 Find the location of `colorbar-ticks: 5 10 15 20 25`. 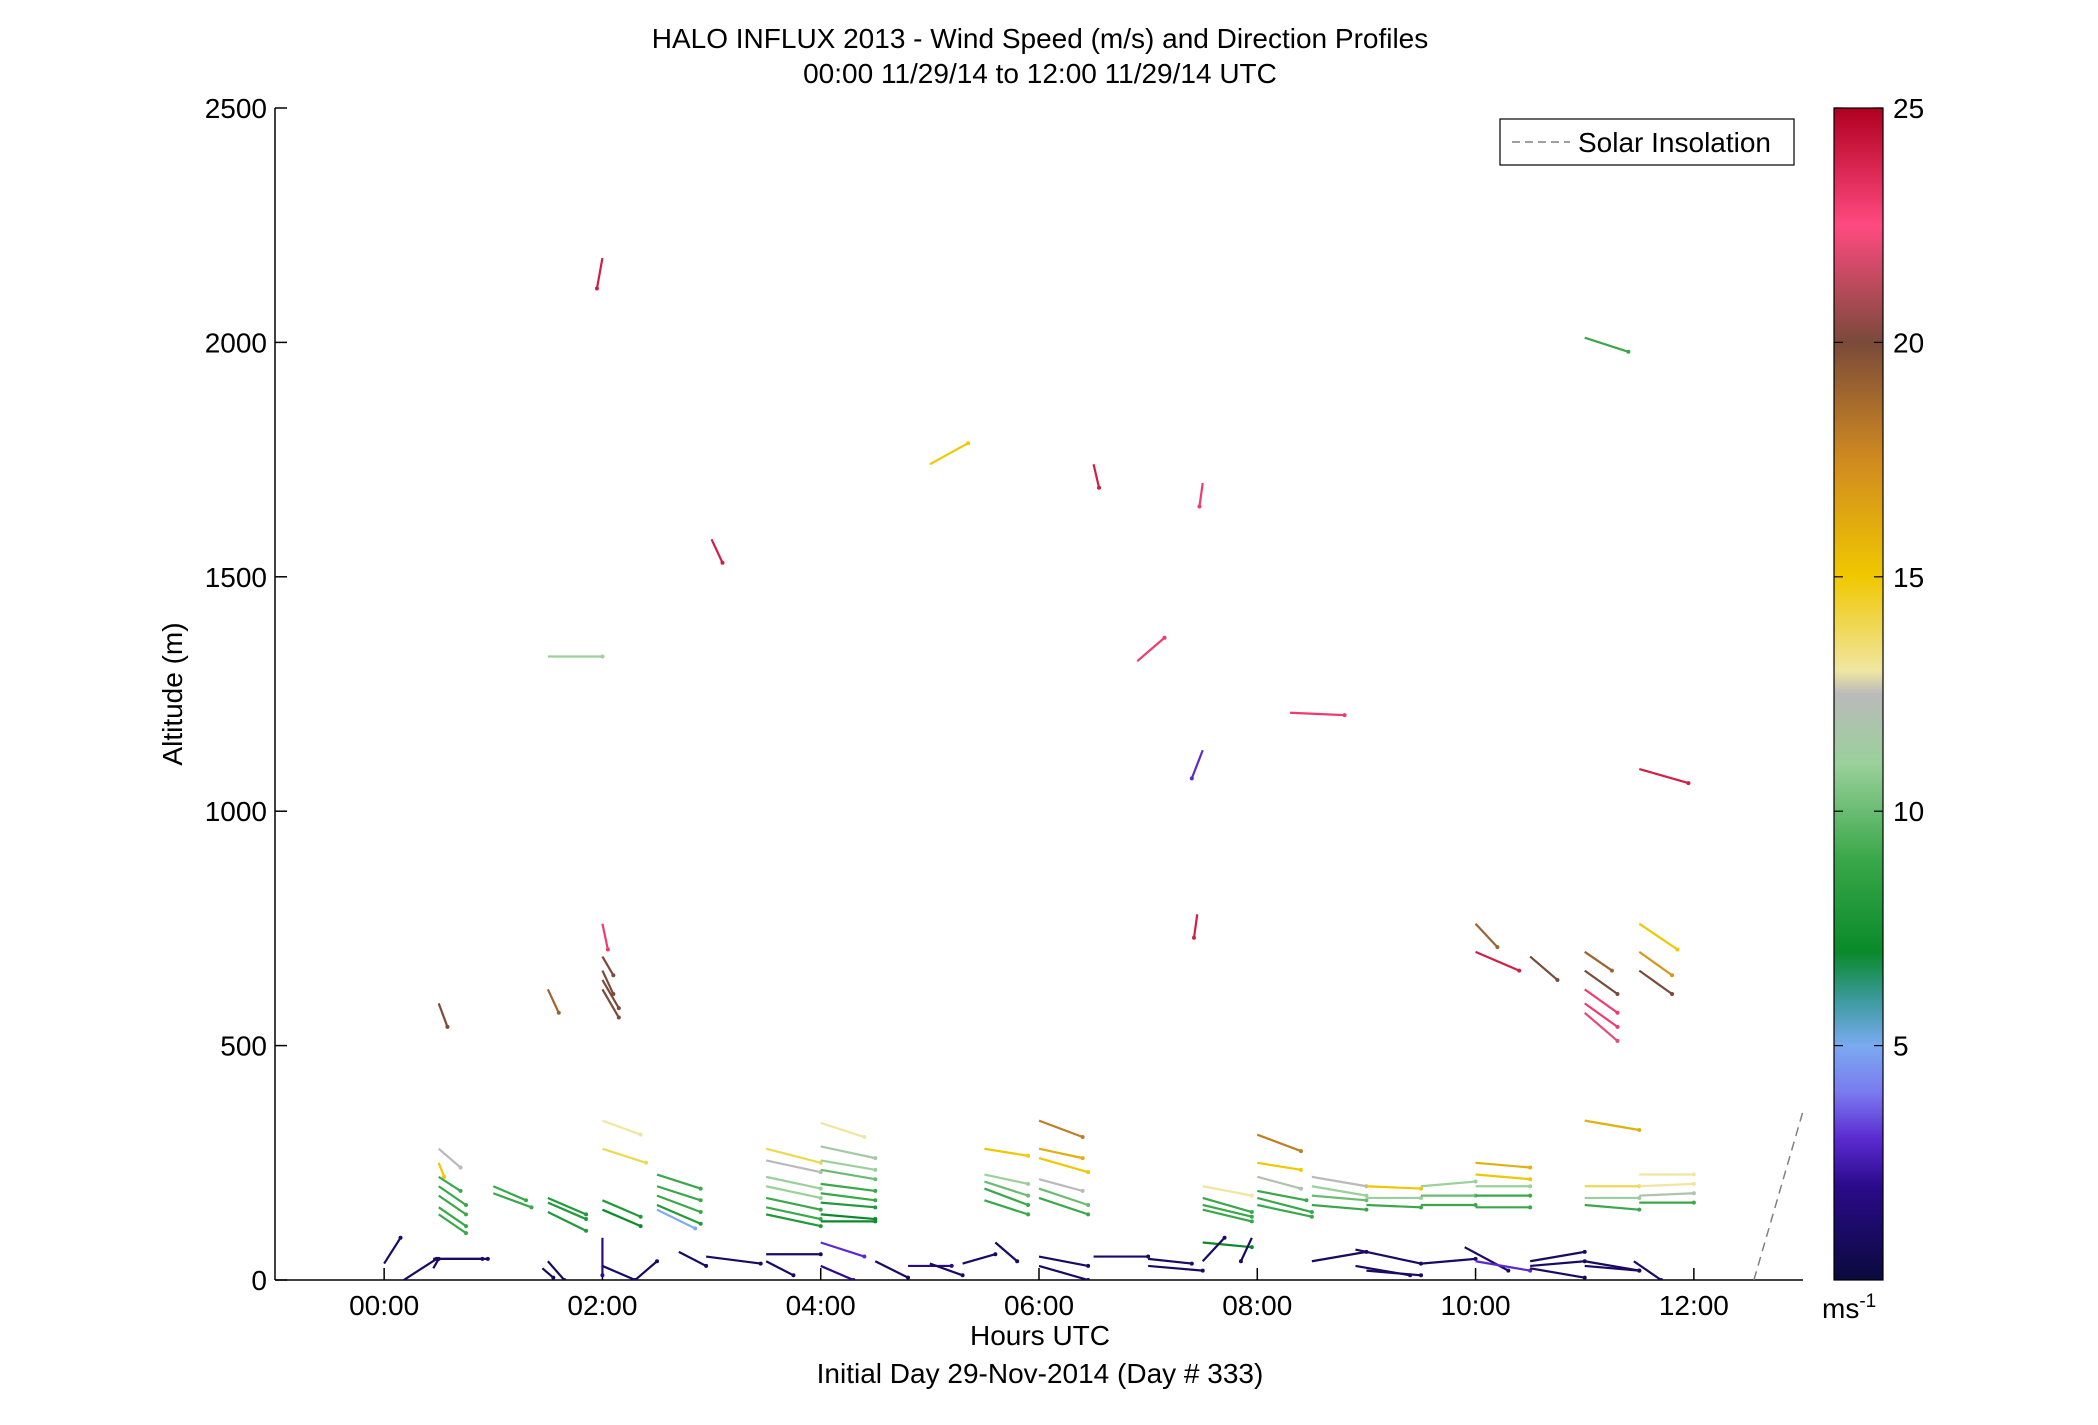

colorbar-ticks: 5 10 15 20 25 is located at coordinates (1879, 577).